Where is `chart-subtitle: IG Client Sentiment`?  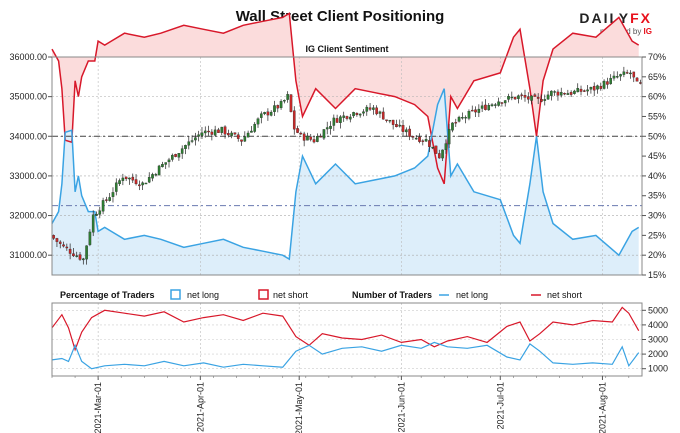 chart-subtitle: IG Client Sentiment is located at coordinates (346, 49).